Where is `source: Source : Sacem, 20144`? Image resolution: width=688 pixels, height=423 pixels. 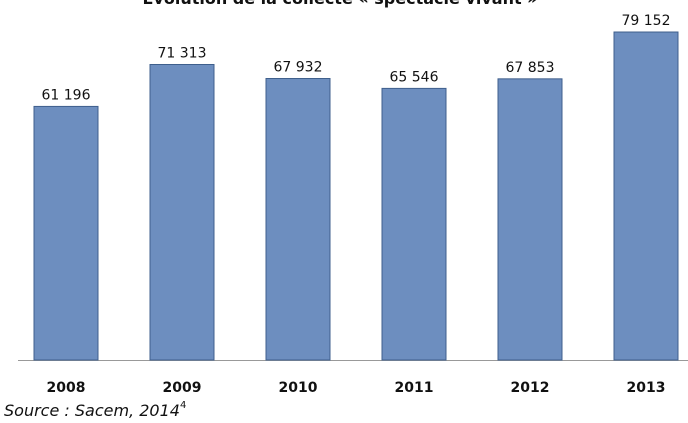 source: Source : Sacem, 20144 is located at coordinates (95, 410).